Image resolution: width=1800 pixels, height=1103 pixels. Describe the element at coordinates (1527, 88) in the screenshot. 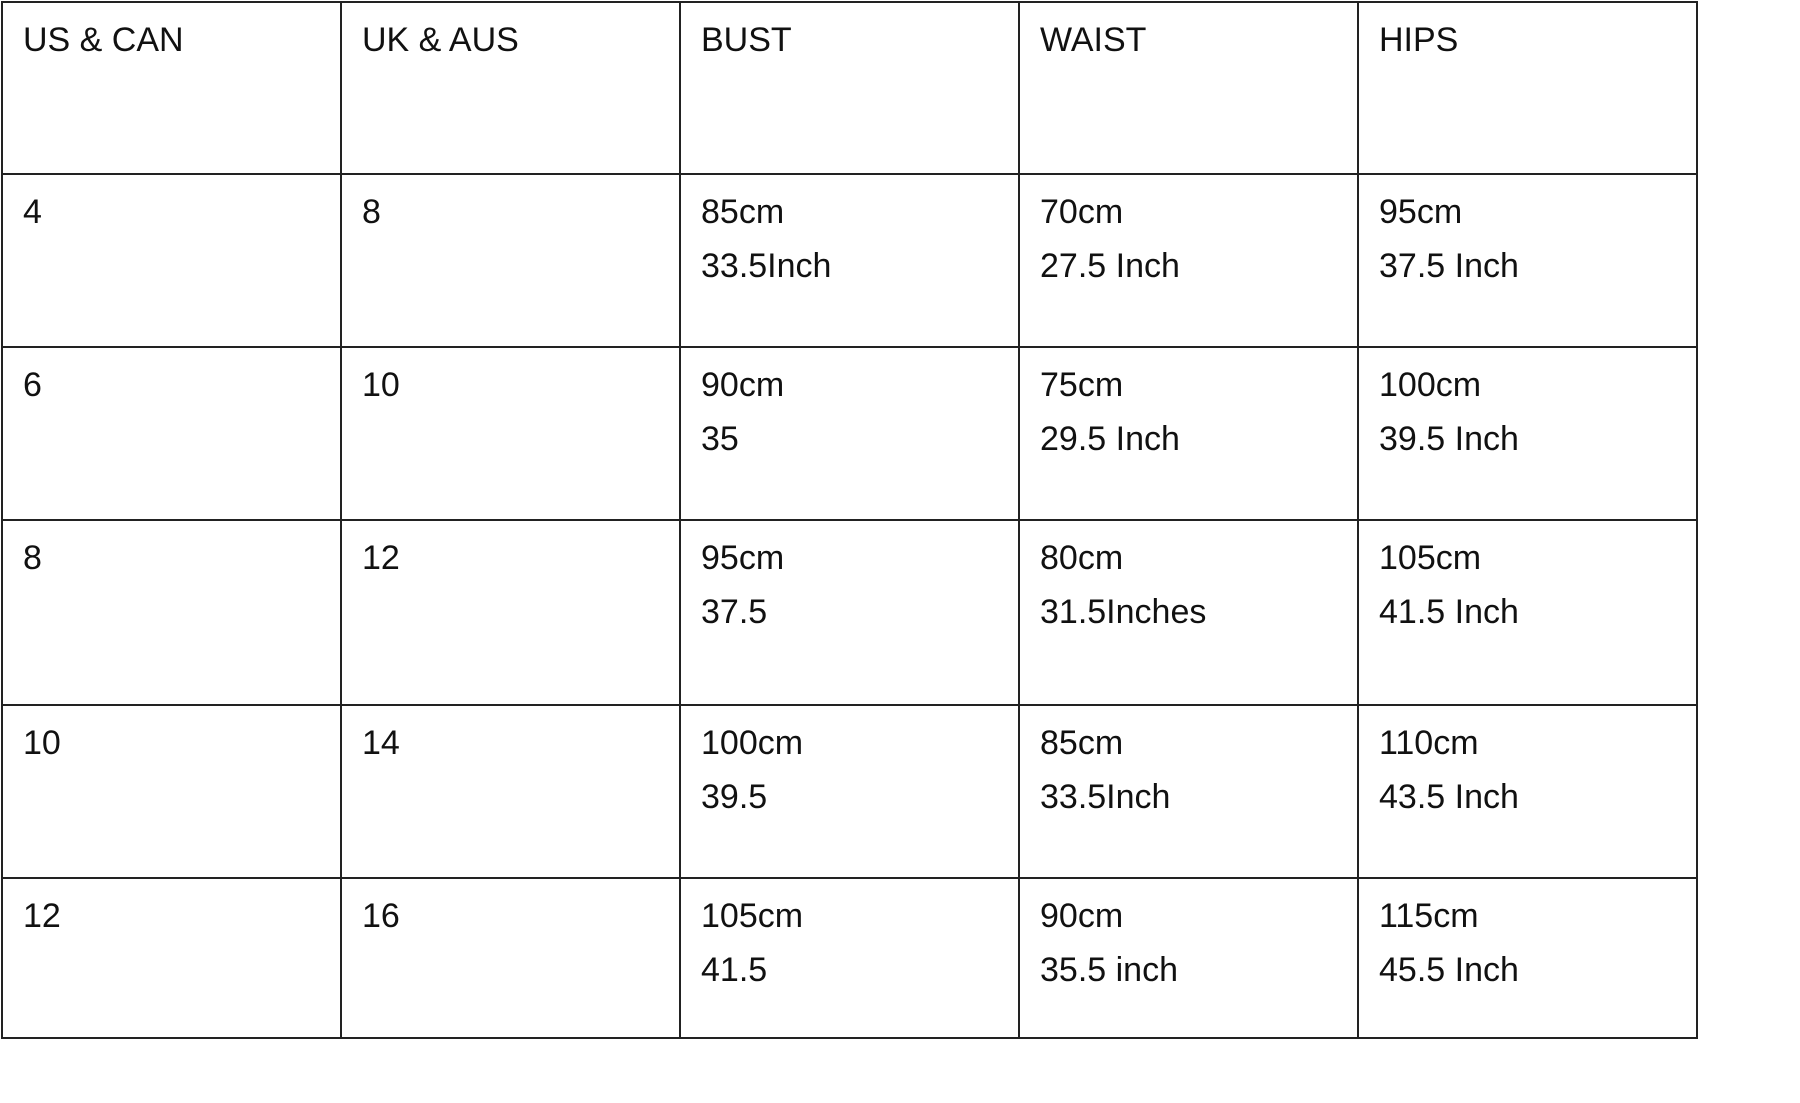

I see `header-hips: HIPS` at that location.